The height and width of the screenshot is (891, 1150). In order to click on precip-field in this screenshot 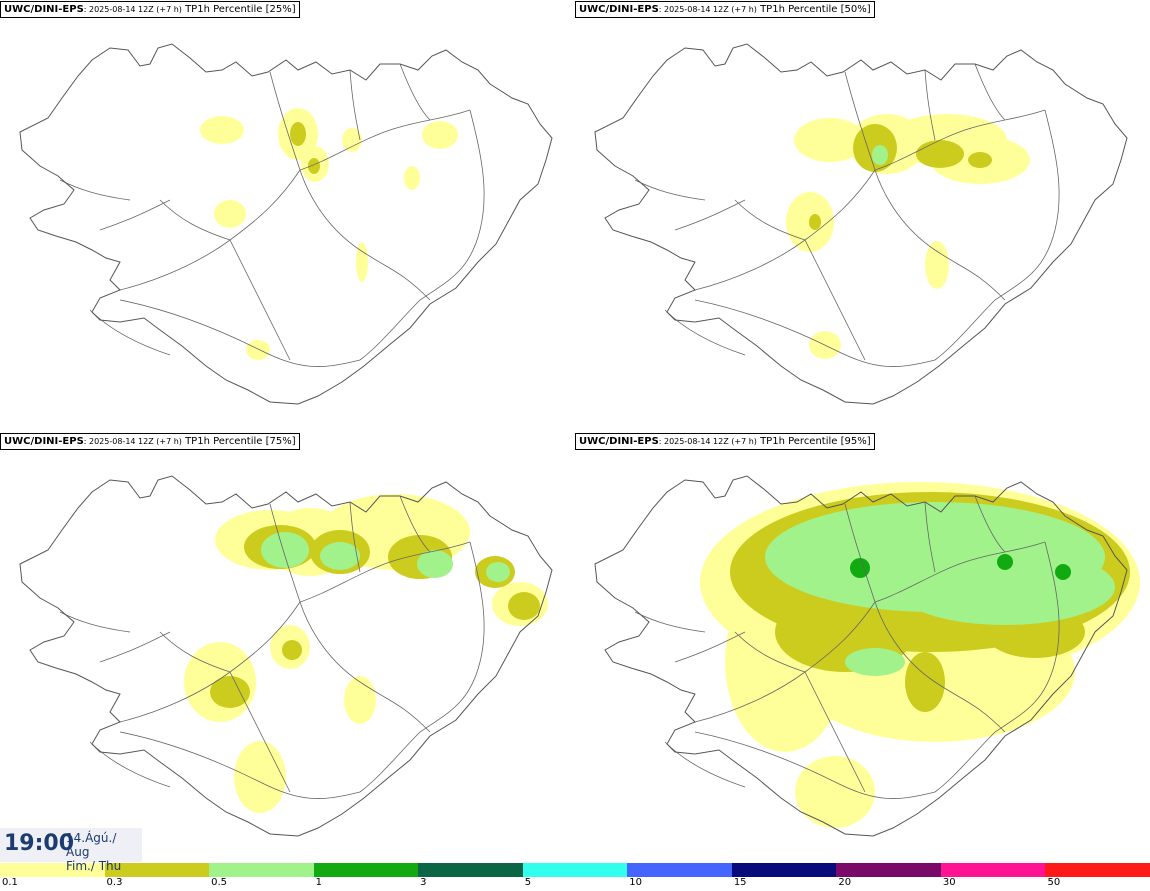, I will do `click(366, 653)`.